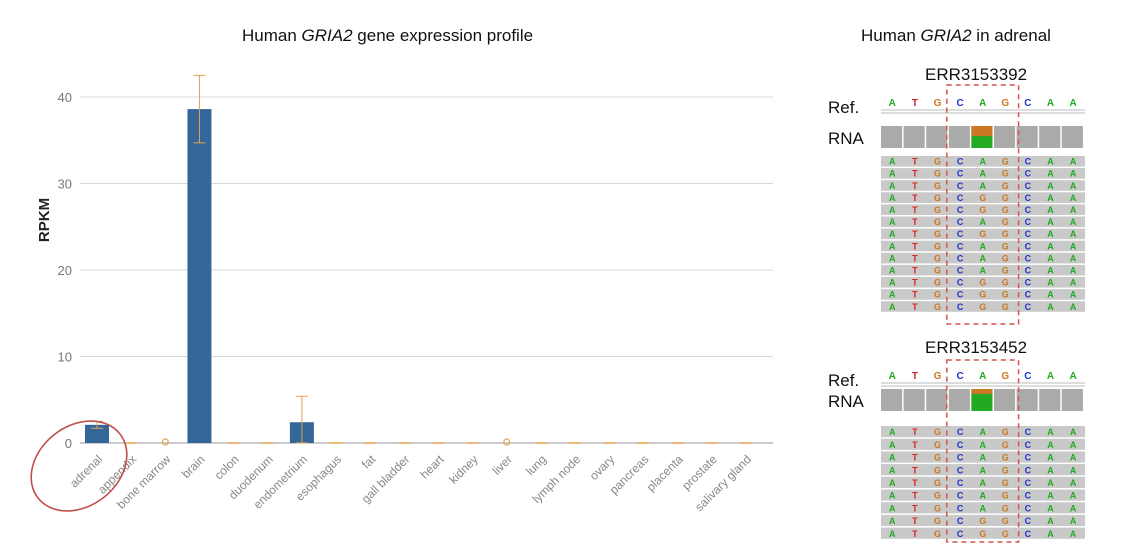 This screenshot has height=556, width=1128. Describe the element at coordinates (65, 97) in the screenshot. I see `y-tick-label: 40` at that location.